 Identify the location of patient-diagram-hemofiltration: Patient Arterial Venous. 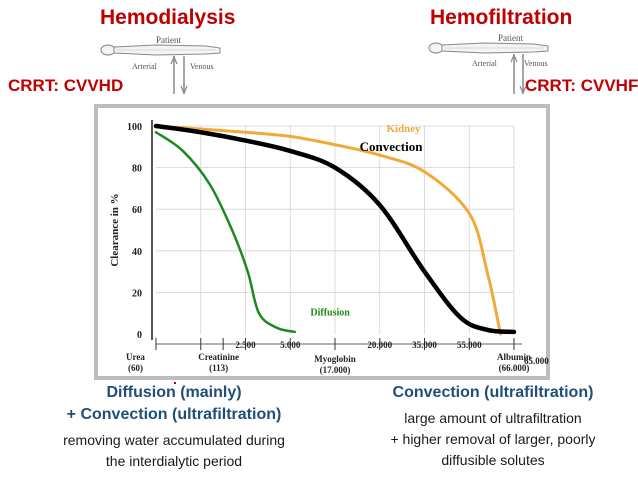
(488, 64).